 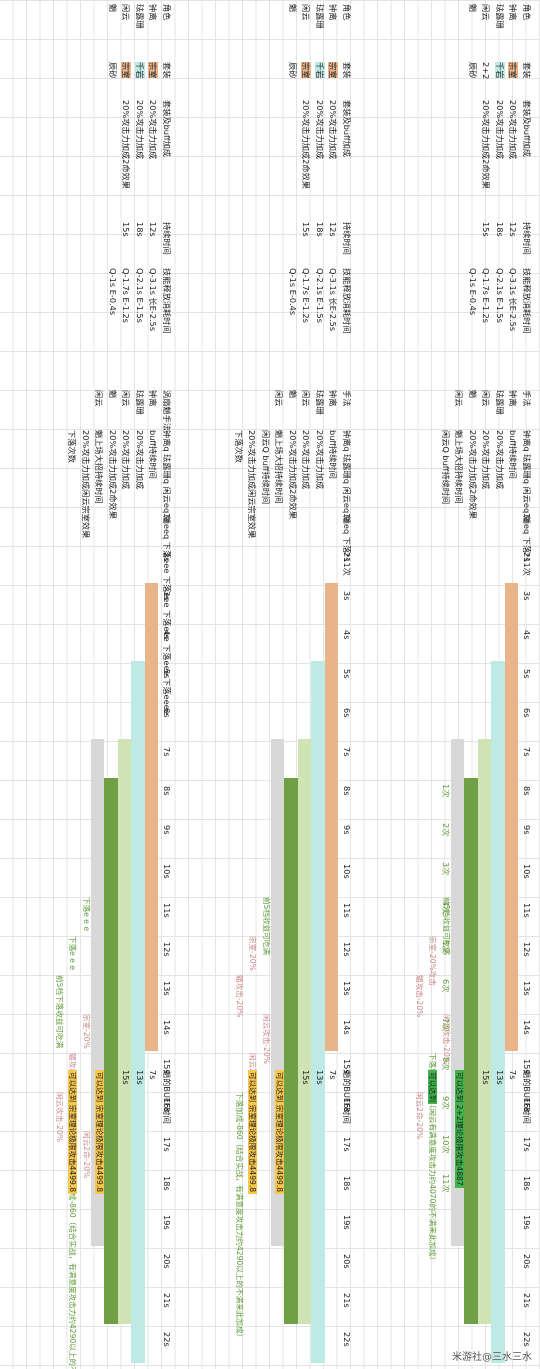 What do you see at coordinates (167, 1300) in the screenshot?
I see `second-tick: 21s` at bounding box center [167, 1300].